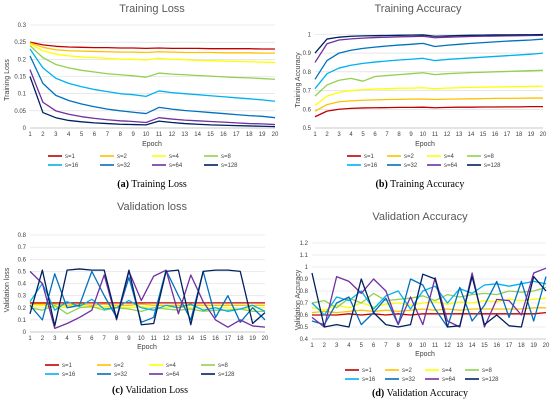 This screenshot has height=400, width=550. Describe the element at coordinates (7, 289) in the screenshot. I see `y-axis-title: Validation loss` at that location.